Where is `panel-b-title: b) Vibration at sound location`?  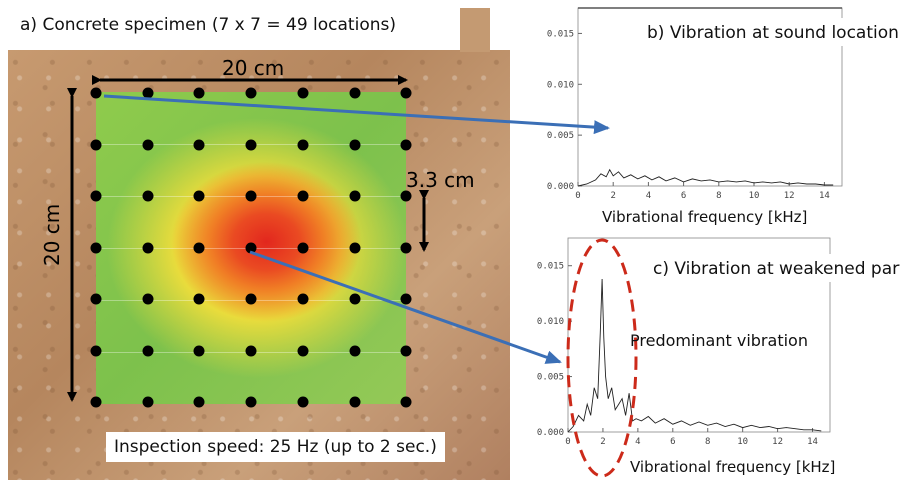 panel-b-title: b) Vibration at sound location is located at coordinates (773, 33).